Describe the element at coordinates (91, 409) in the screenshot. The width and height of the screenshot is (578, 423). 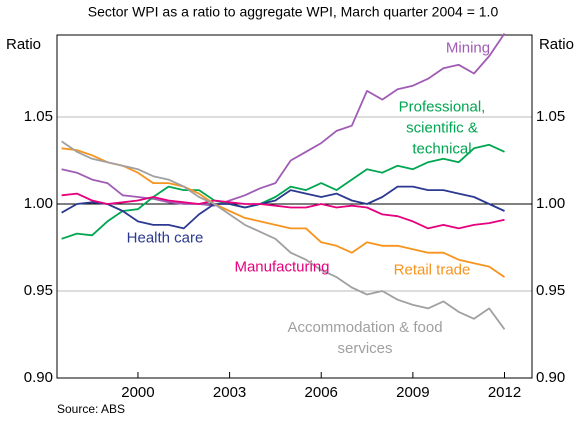
I see `source: Source: ABS` at that location.